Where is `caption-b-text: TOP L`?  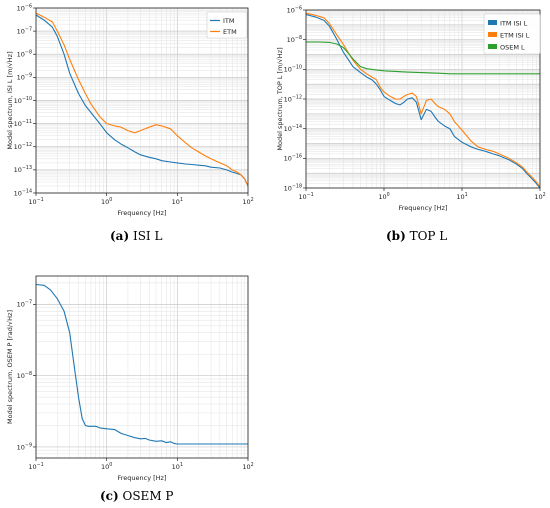 caption-b-text: TOP L is located at coordinates (428, 236).